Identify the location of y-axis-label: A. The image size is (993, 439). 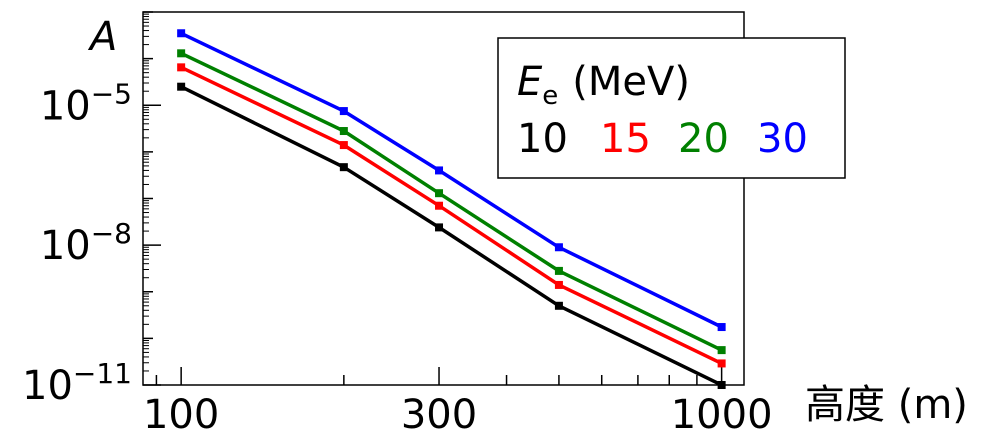
(102, 37).